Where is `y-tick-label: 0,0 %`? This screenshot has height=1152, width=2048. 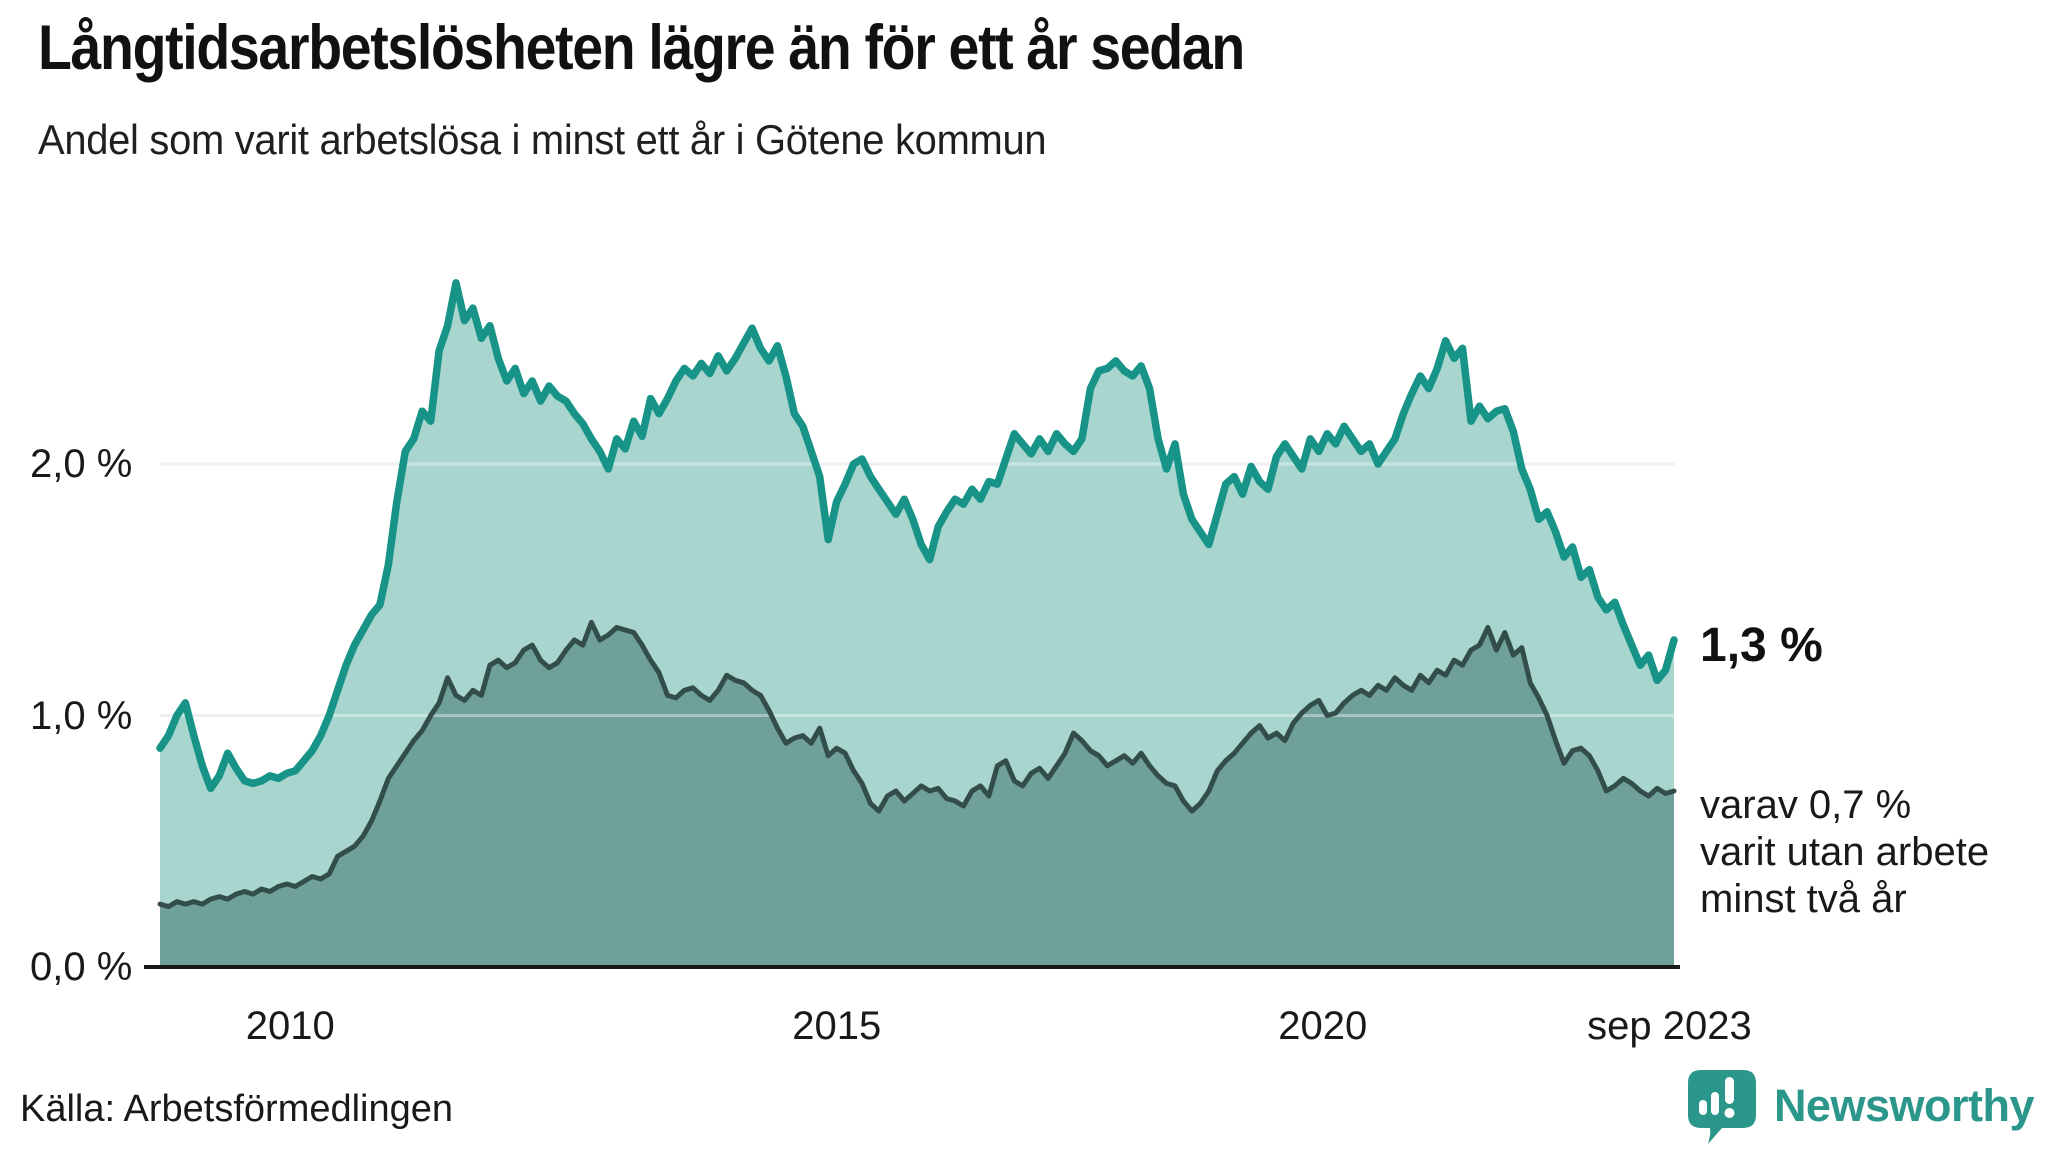
y-tick-label: 0,0 % is located at coordinates (81, 967).